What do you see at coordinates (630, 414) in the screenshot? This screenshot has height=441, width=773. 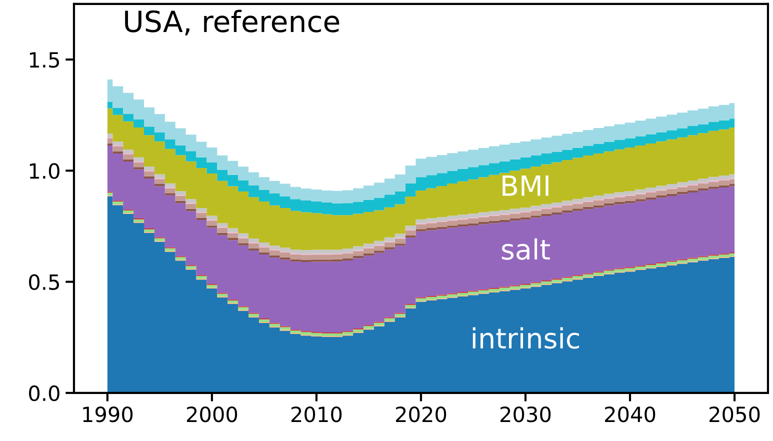 I see `x-tick-label: 2040` at bounding box center [630, 414].